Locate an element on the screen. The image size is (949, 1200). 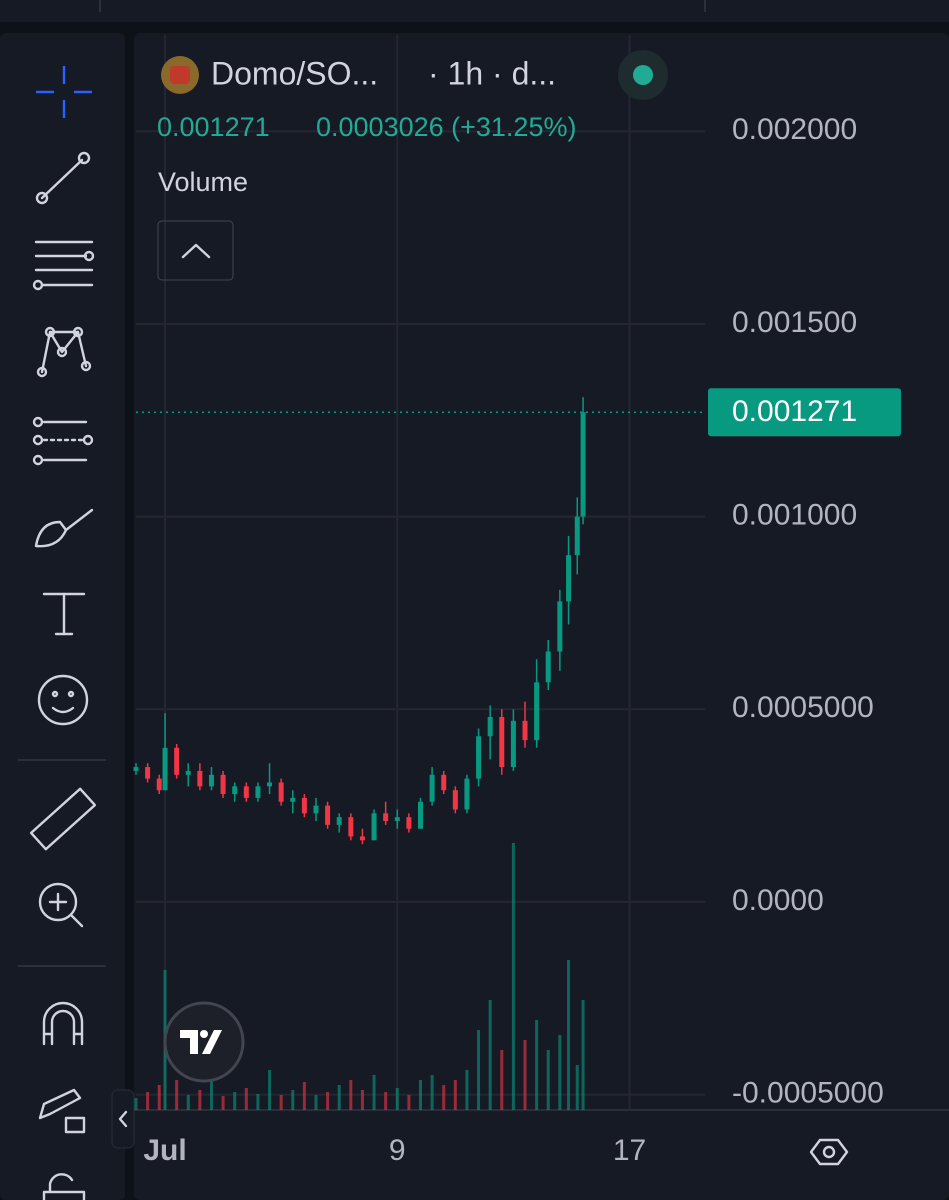
pattern-tool is located at coordinates (64, 352).